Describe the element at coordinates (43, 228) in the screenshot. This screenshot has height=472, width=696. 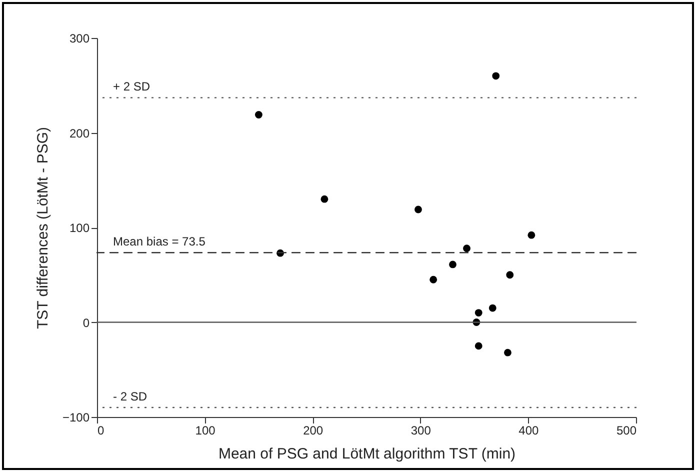
I see `y-axis-title: TST differences (LötMt - PSG)` at that location.